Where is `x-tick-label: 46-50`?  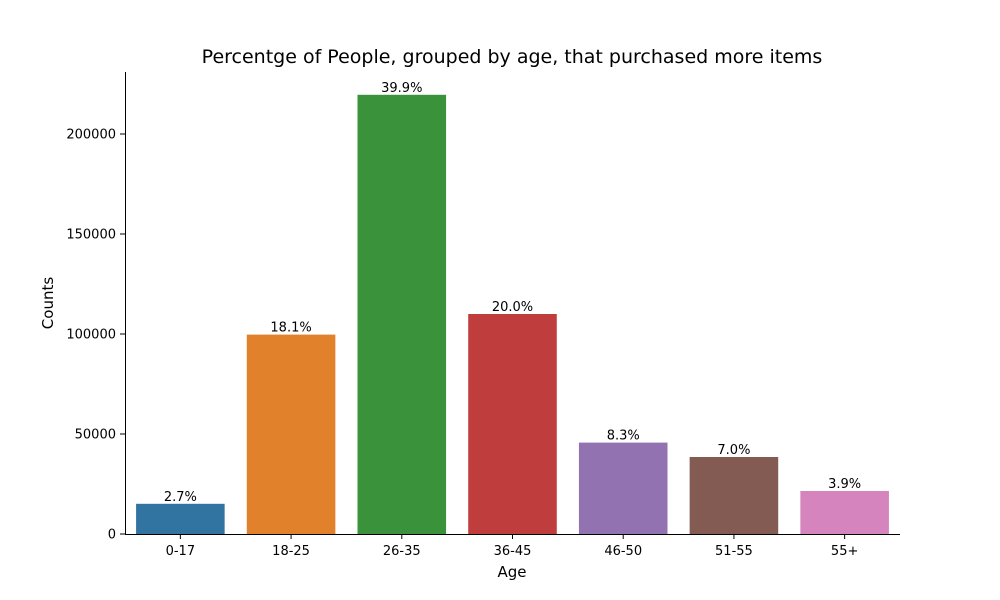
x-tick-label: 46-50 is located at coordinates (623, 551).